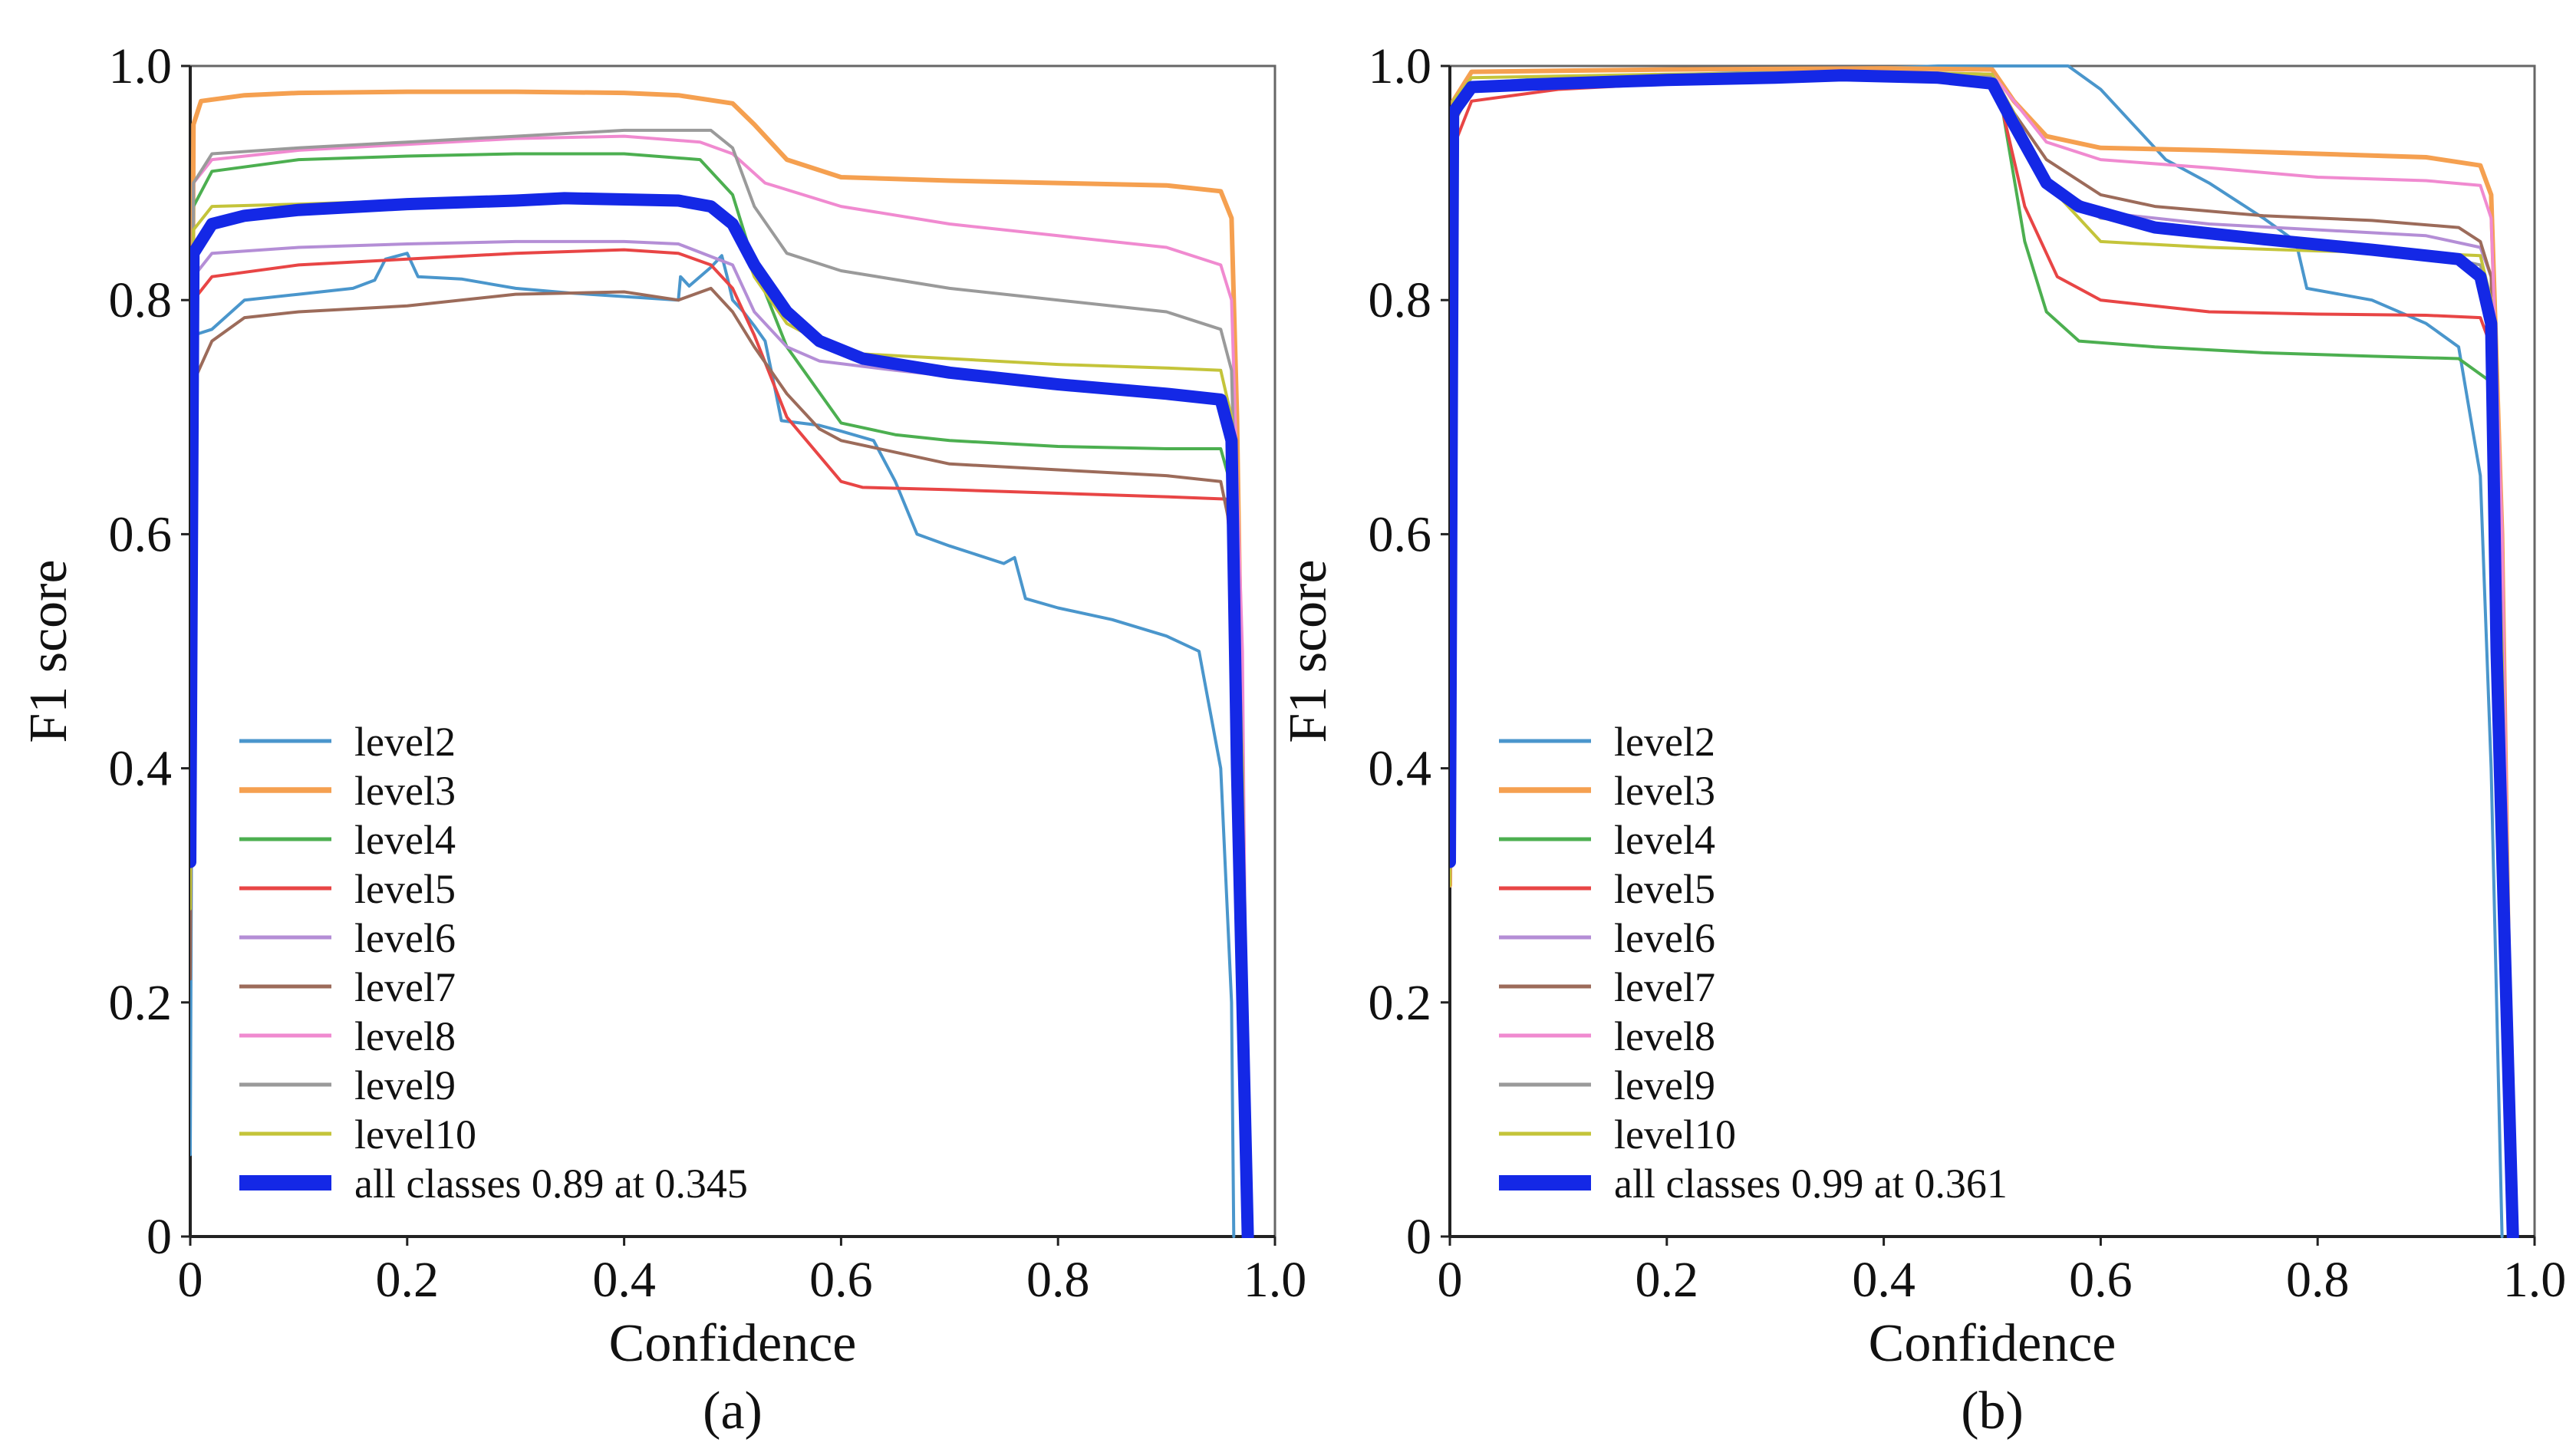  I want to click on legend-label: all classes 0.89 at 0.345, so click(551, 1184).